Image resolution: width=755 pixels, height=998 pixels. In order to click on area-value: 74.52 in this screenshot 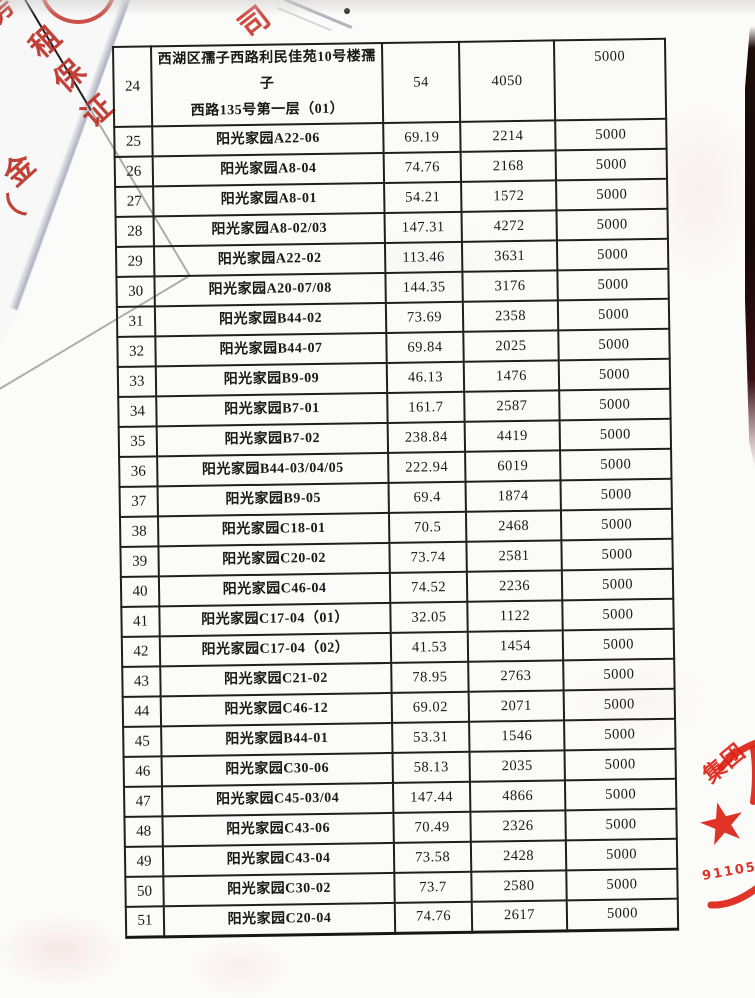, I will do `click(428, 587)`.